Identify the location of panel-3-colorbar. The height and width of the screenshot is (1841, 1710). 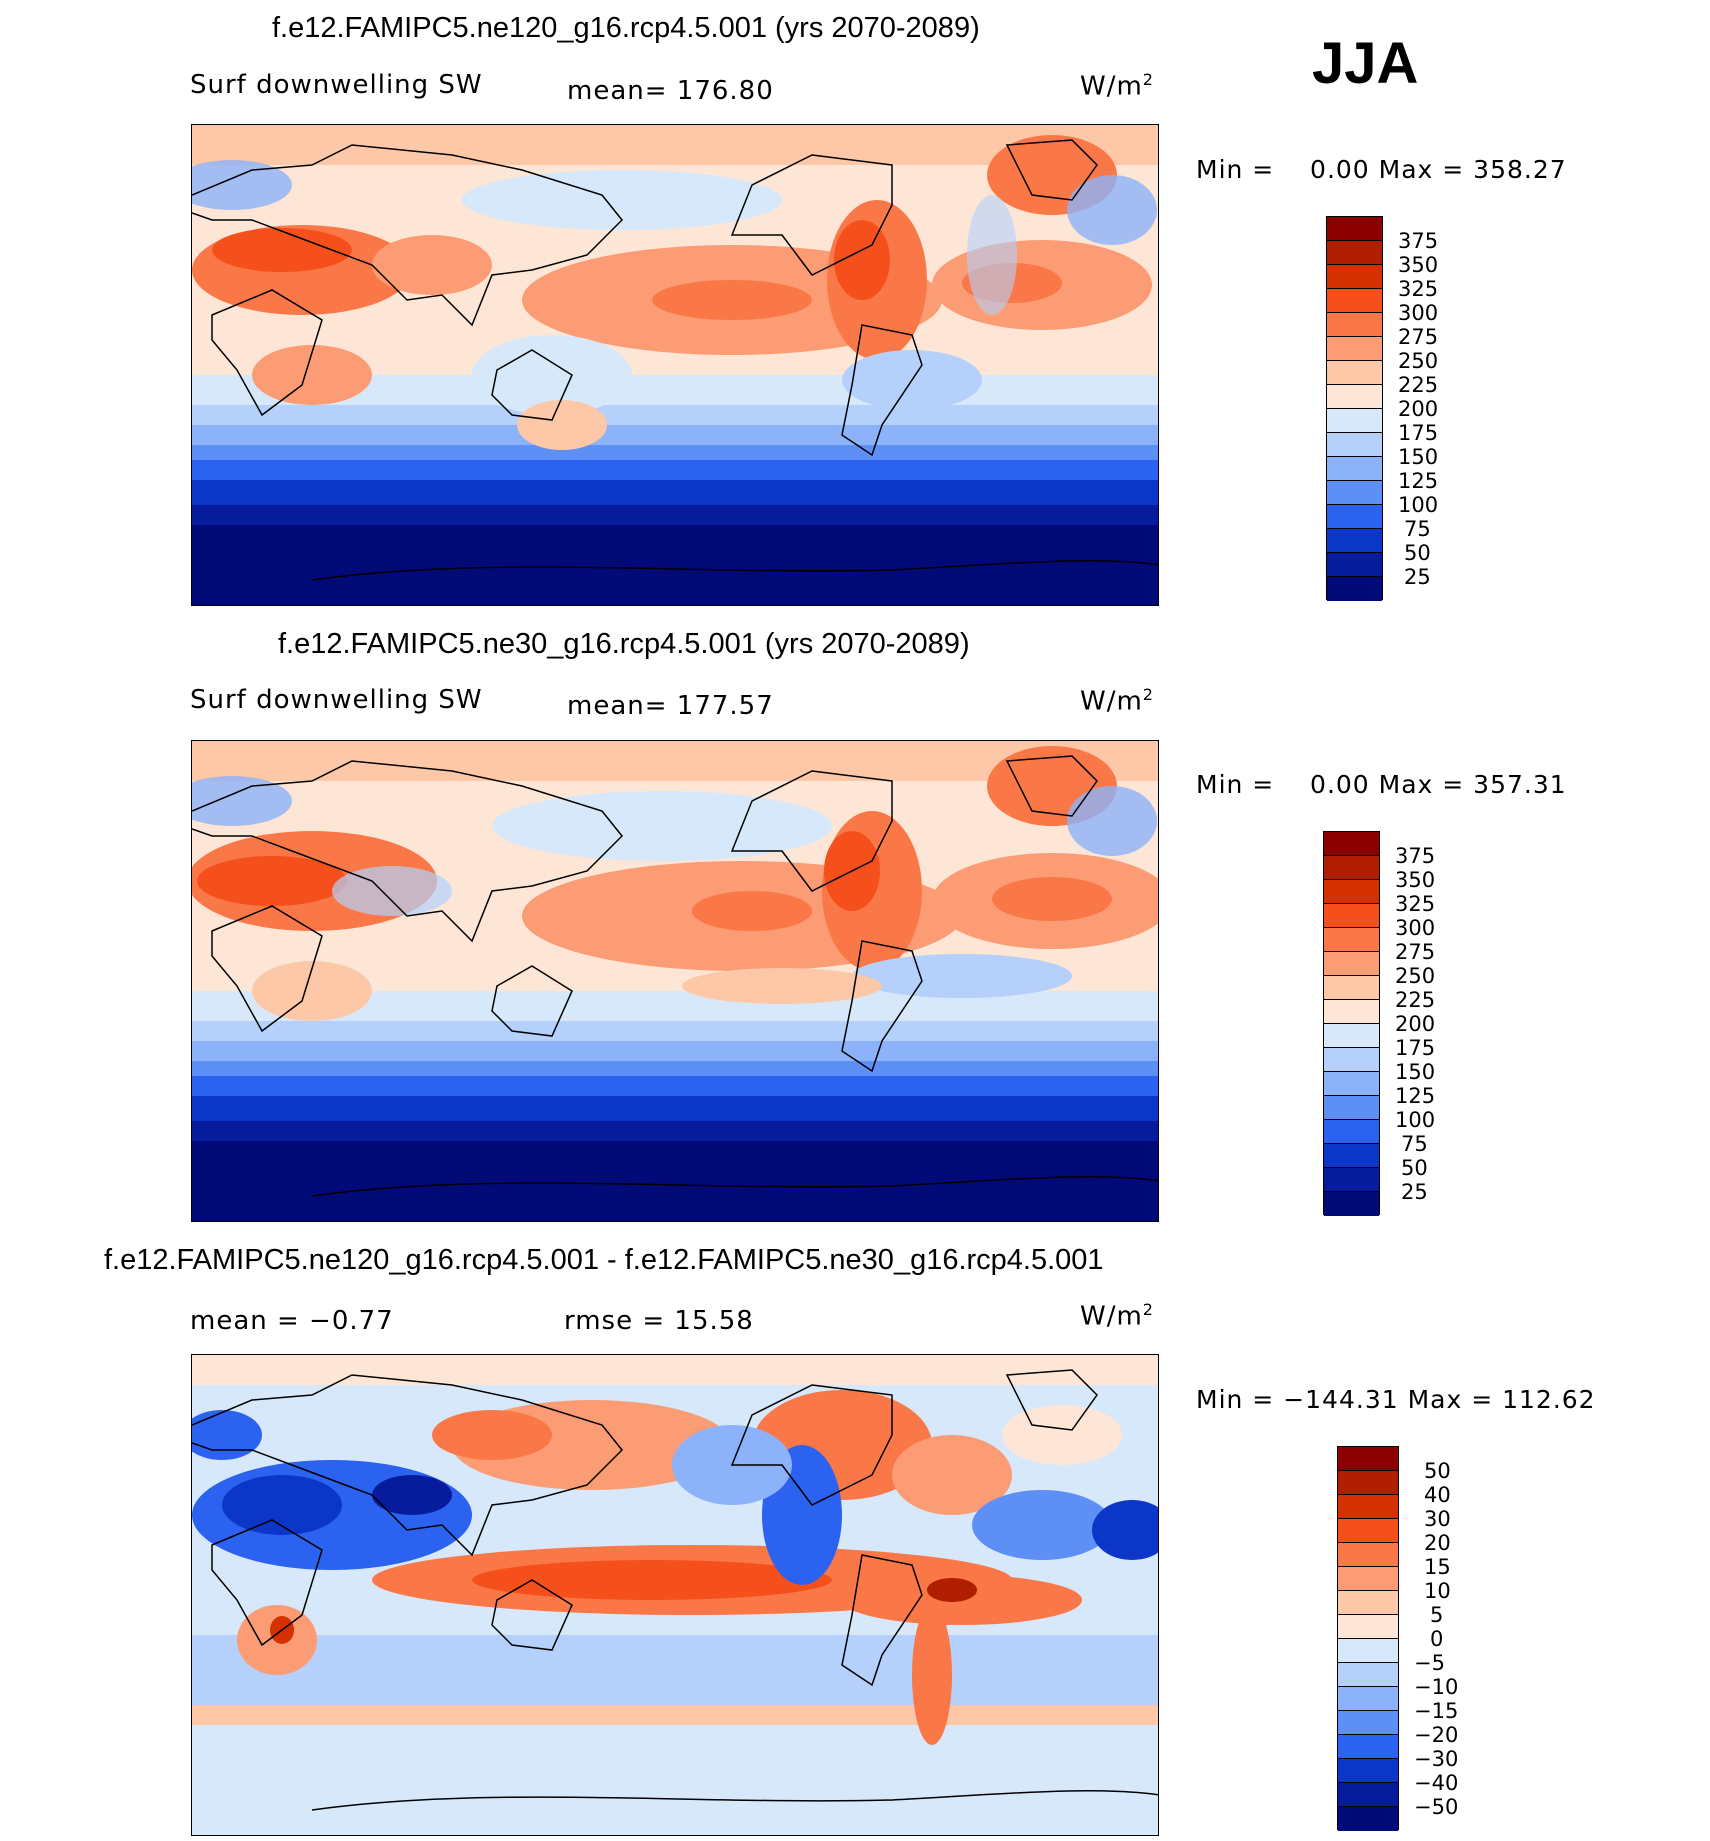
(1368, 1638).